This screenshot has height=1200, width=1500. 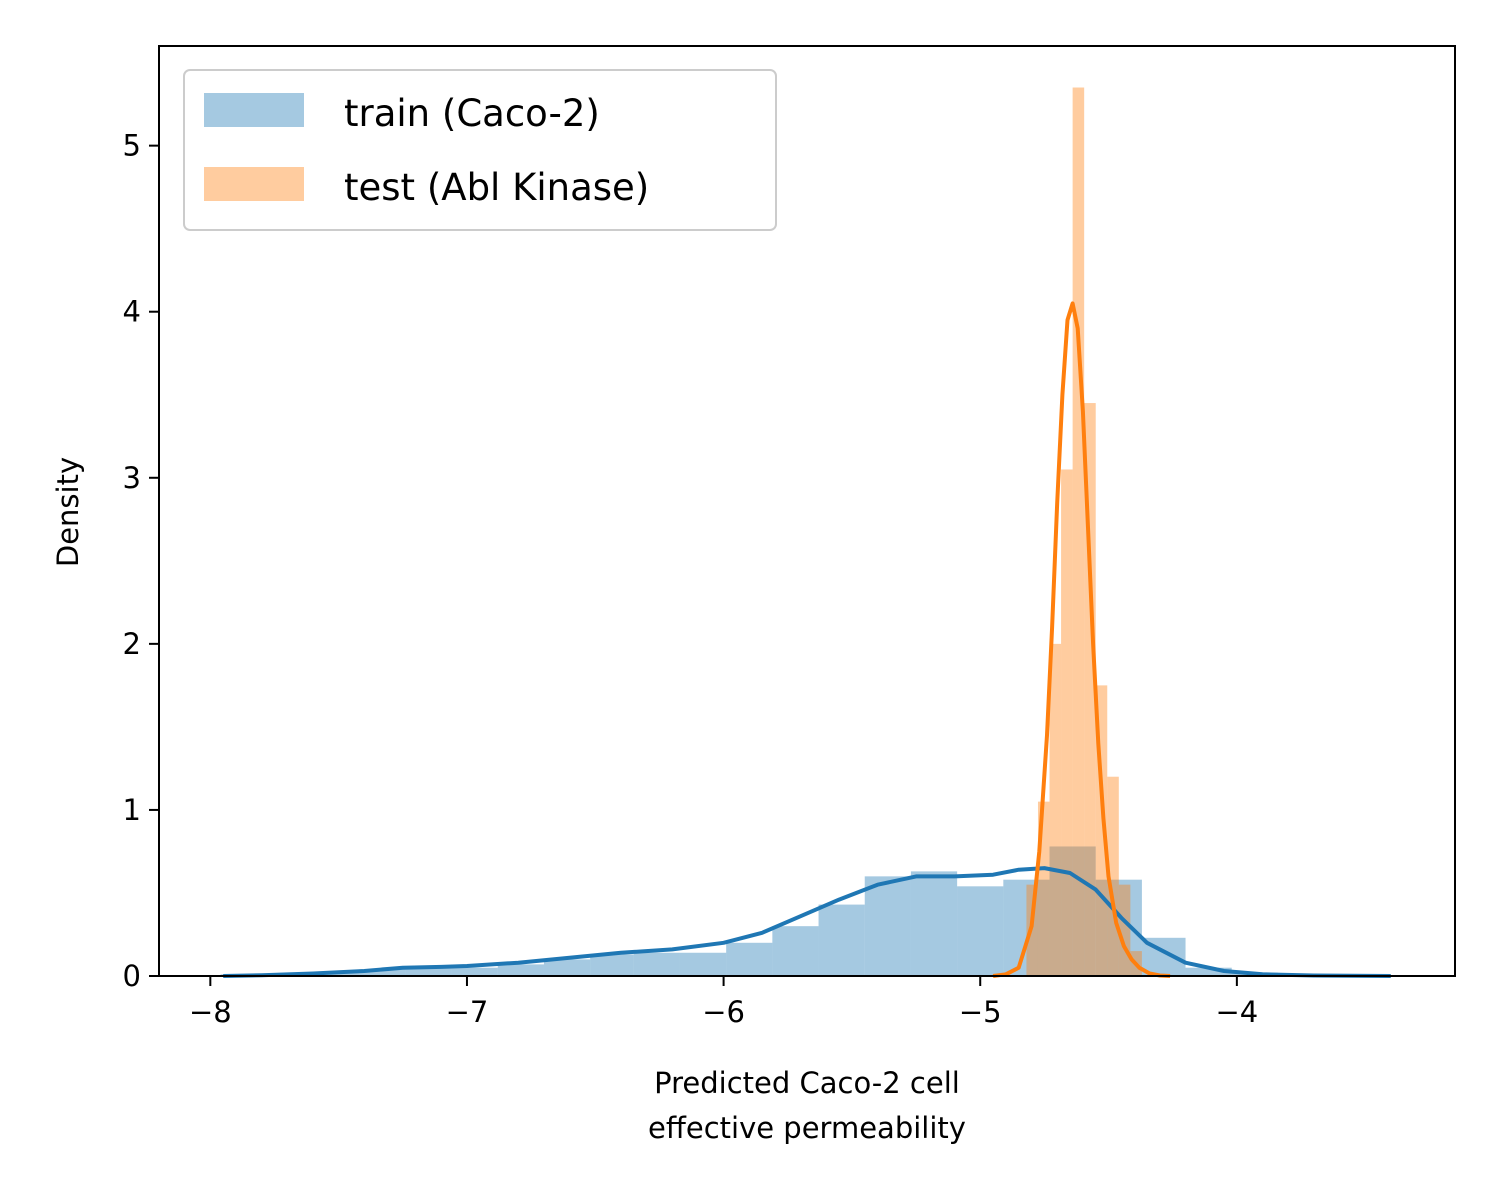 I want to click on x-tick-label-1: −7, so click(x=467, y=1012).